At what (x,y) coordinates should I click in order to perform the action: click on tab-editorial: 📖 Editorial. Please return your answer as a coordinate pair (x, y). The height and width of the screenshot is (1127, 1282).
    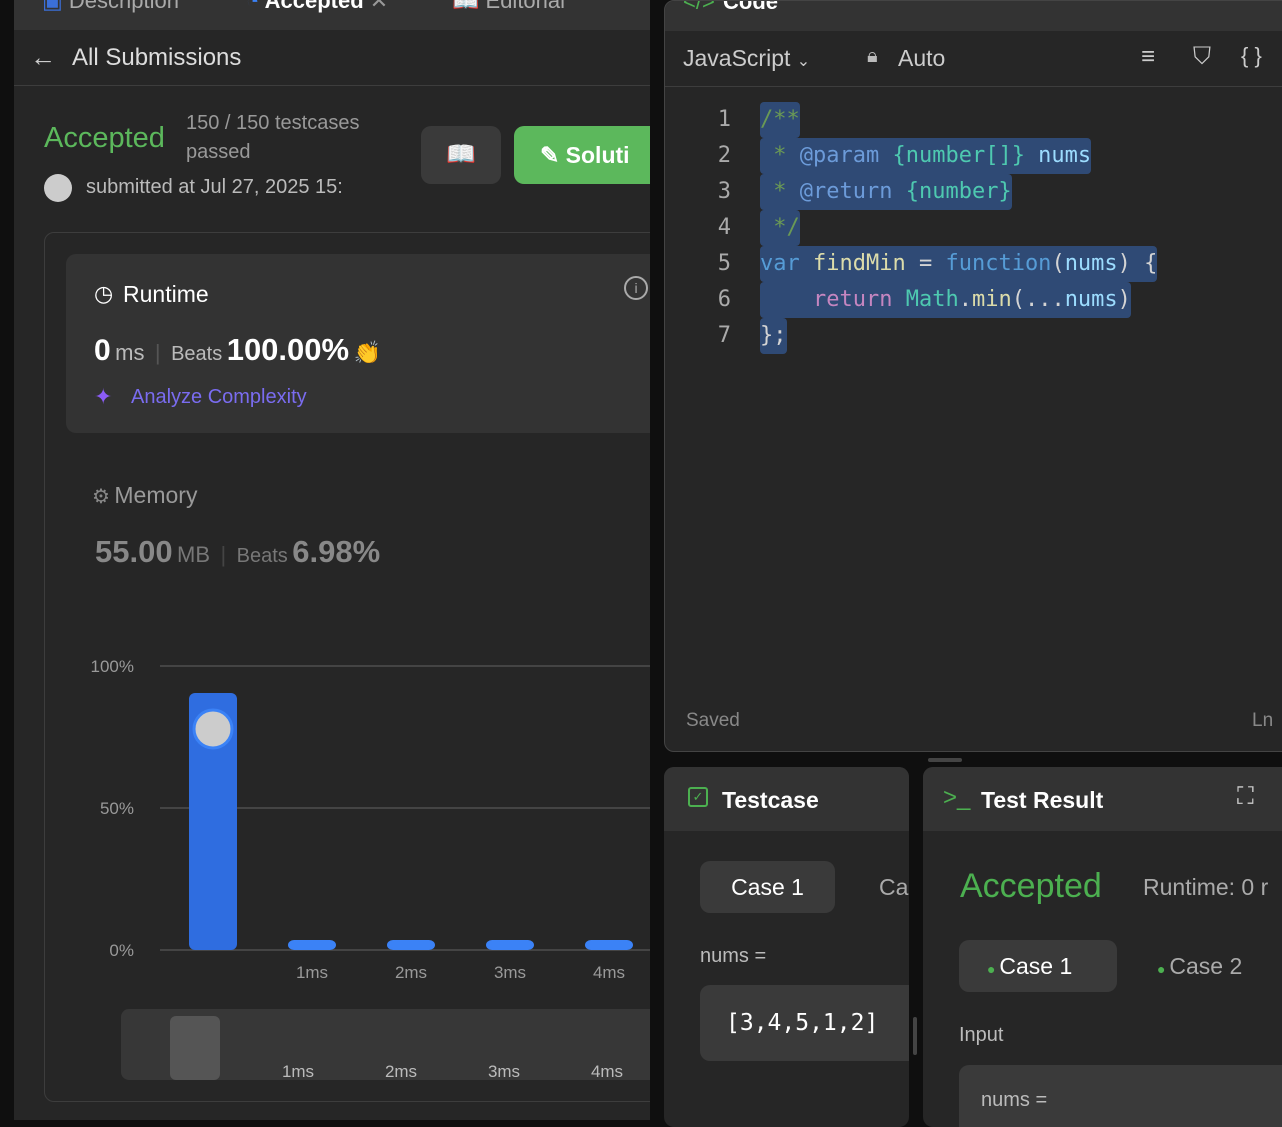
    Looking at the image, I should click on (508, 7).